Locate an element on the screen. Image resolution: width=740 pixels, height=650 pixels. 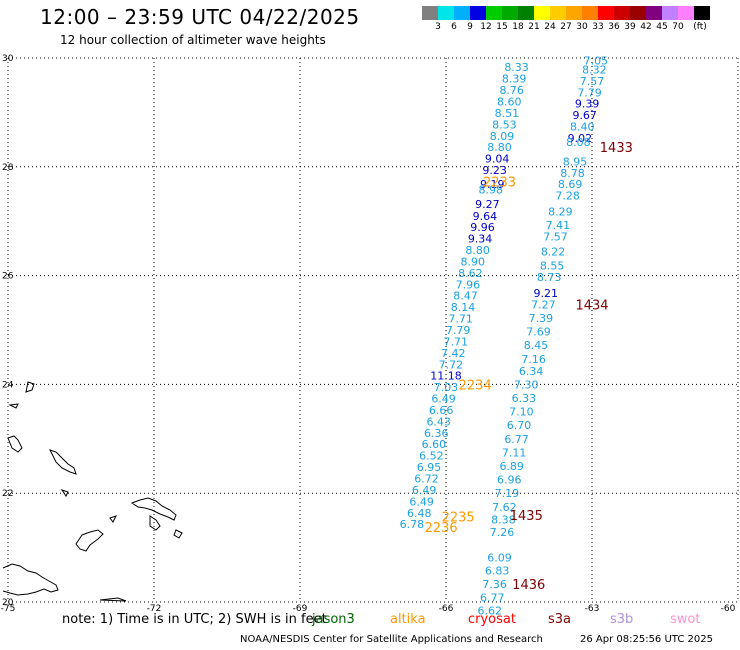
wave-height-value: 6.95 is located at coordinates (429, 467).